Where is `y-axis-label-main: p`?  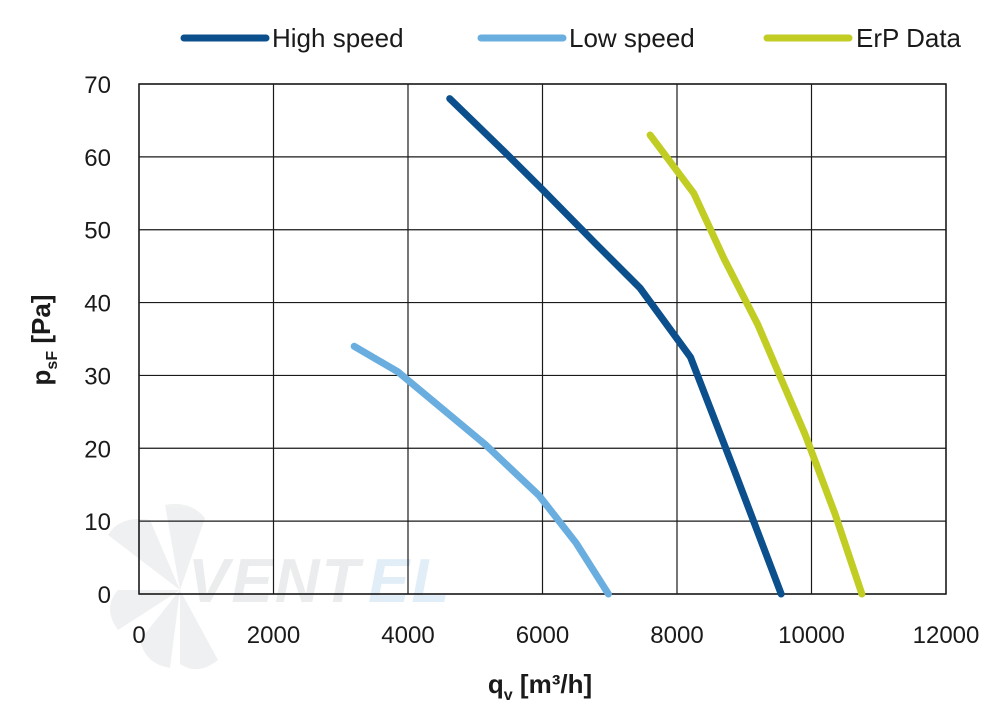 y-axis-label-main: p is located at coordinates (41, 378).